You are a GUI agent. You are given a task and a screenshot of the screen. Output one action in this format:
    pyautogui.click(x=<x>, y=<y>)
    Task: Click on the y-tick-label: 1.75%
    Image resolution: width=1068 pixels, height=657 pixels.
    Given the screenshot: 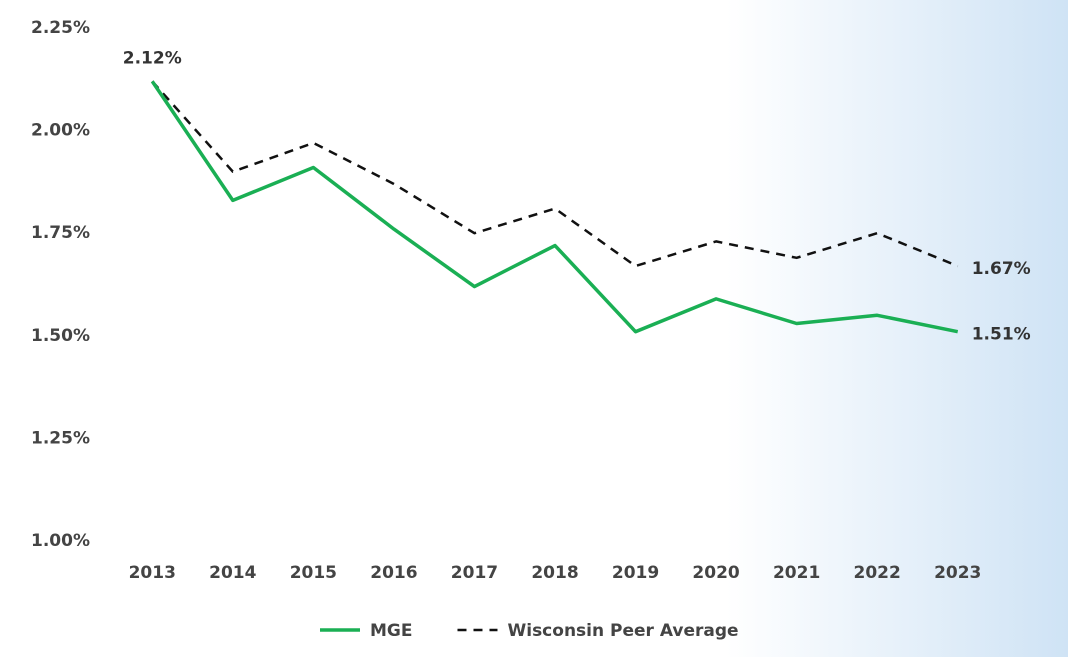 What is the action you would take?
    pyautogui.click(x=60, y=233)
    